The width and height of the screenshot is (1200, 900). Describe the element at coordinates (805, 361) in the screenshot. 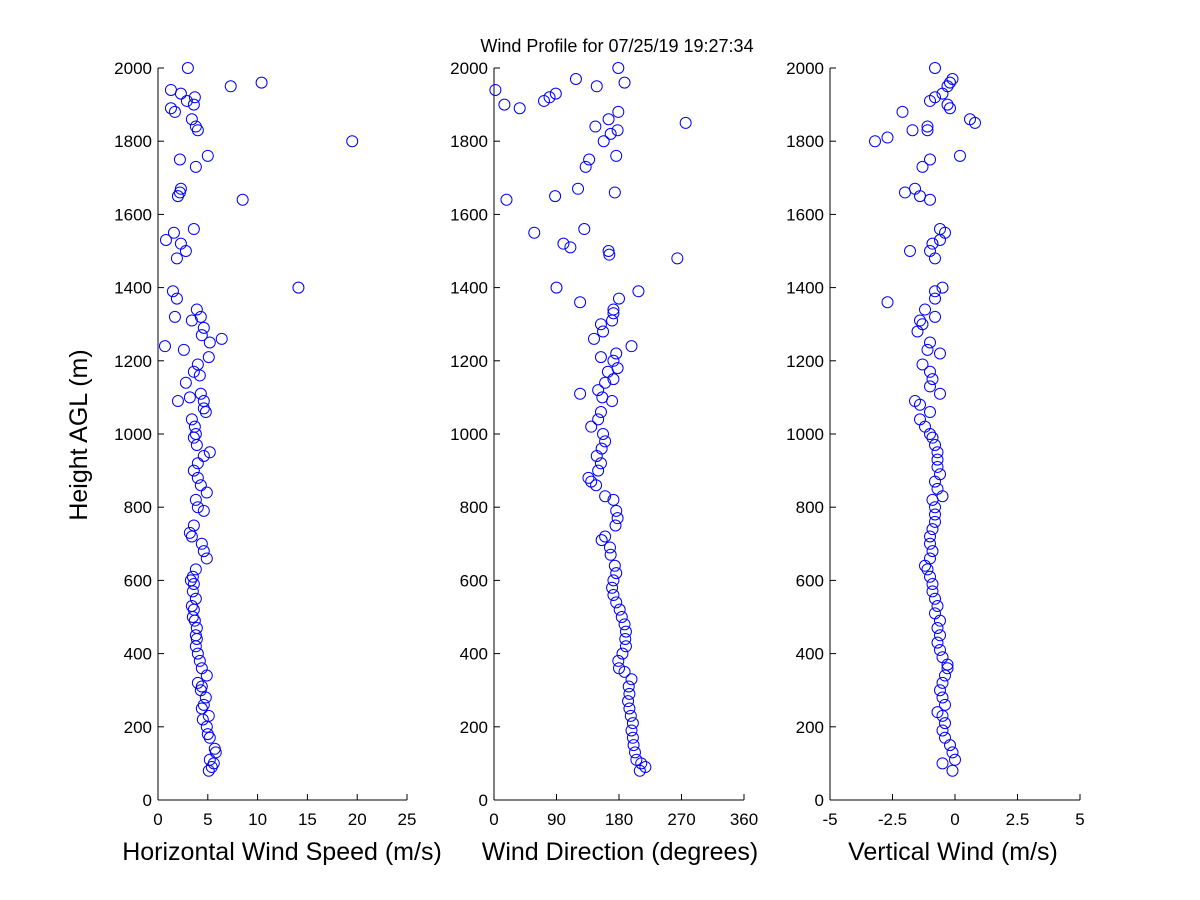

I see `y-tick-label-vertical-wind: 1200` at that location.